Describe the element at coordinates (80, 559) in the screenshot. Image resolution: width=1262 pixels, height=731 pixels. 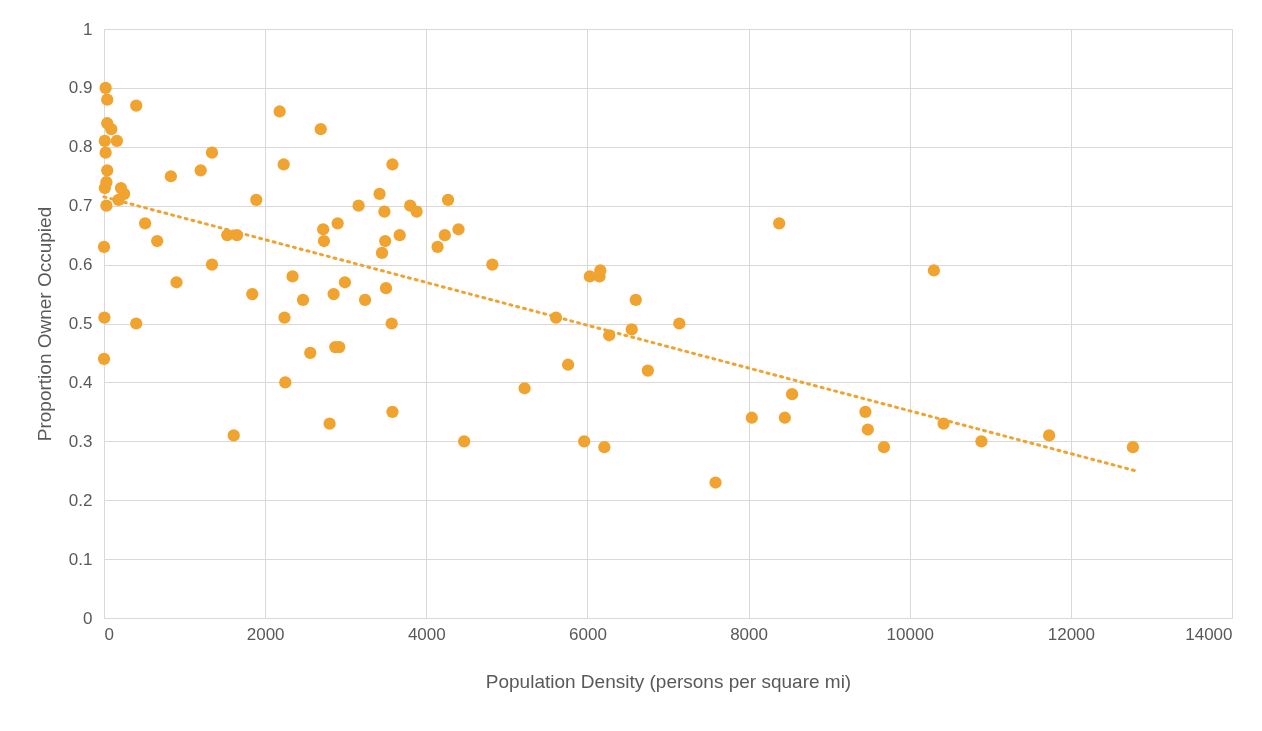
I see `y-tick-label: 0.1` at that location.